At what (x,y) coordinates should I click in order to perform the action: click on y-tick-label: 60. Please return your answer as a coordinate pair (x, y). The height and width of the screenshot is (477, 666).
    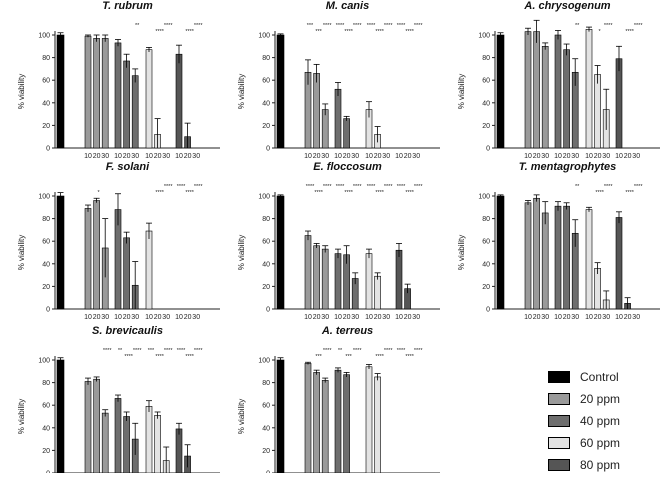
    Looking at the image, I should click on (266, 406).